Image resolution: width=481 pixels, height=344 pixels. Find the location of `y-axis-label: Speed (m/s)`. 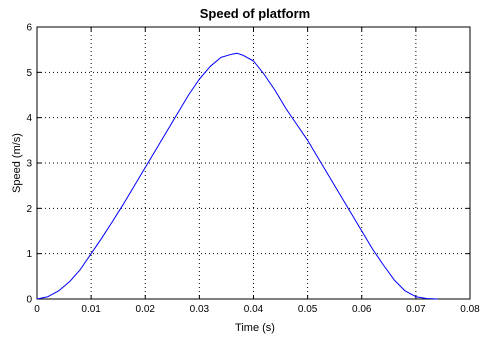

y-axis-label: Speed (m/s) is located at coordinates (17, 163).